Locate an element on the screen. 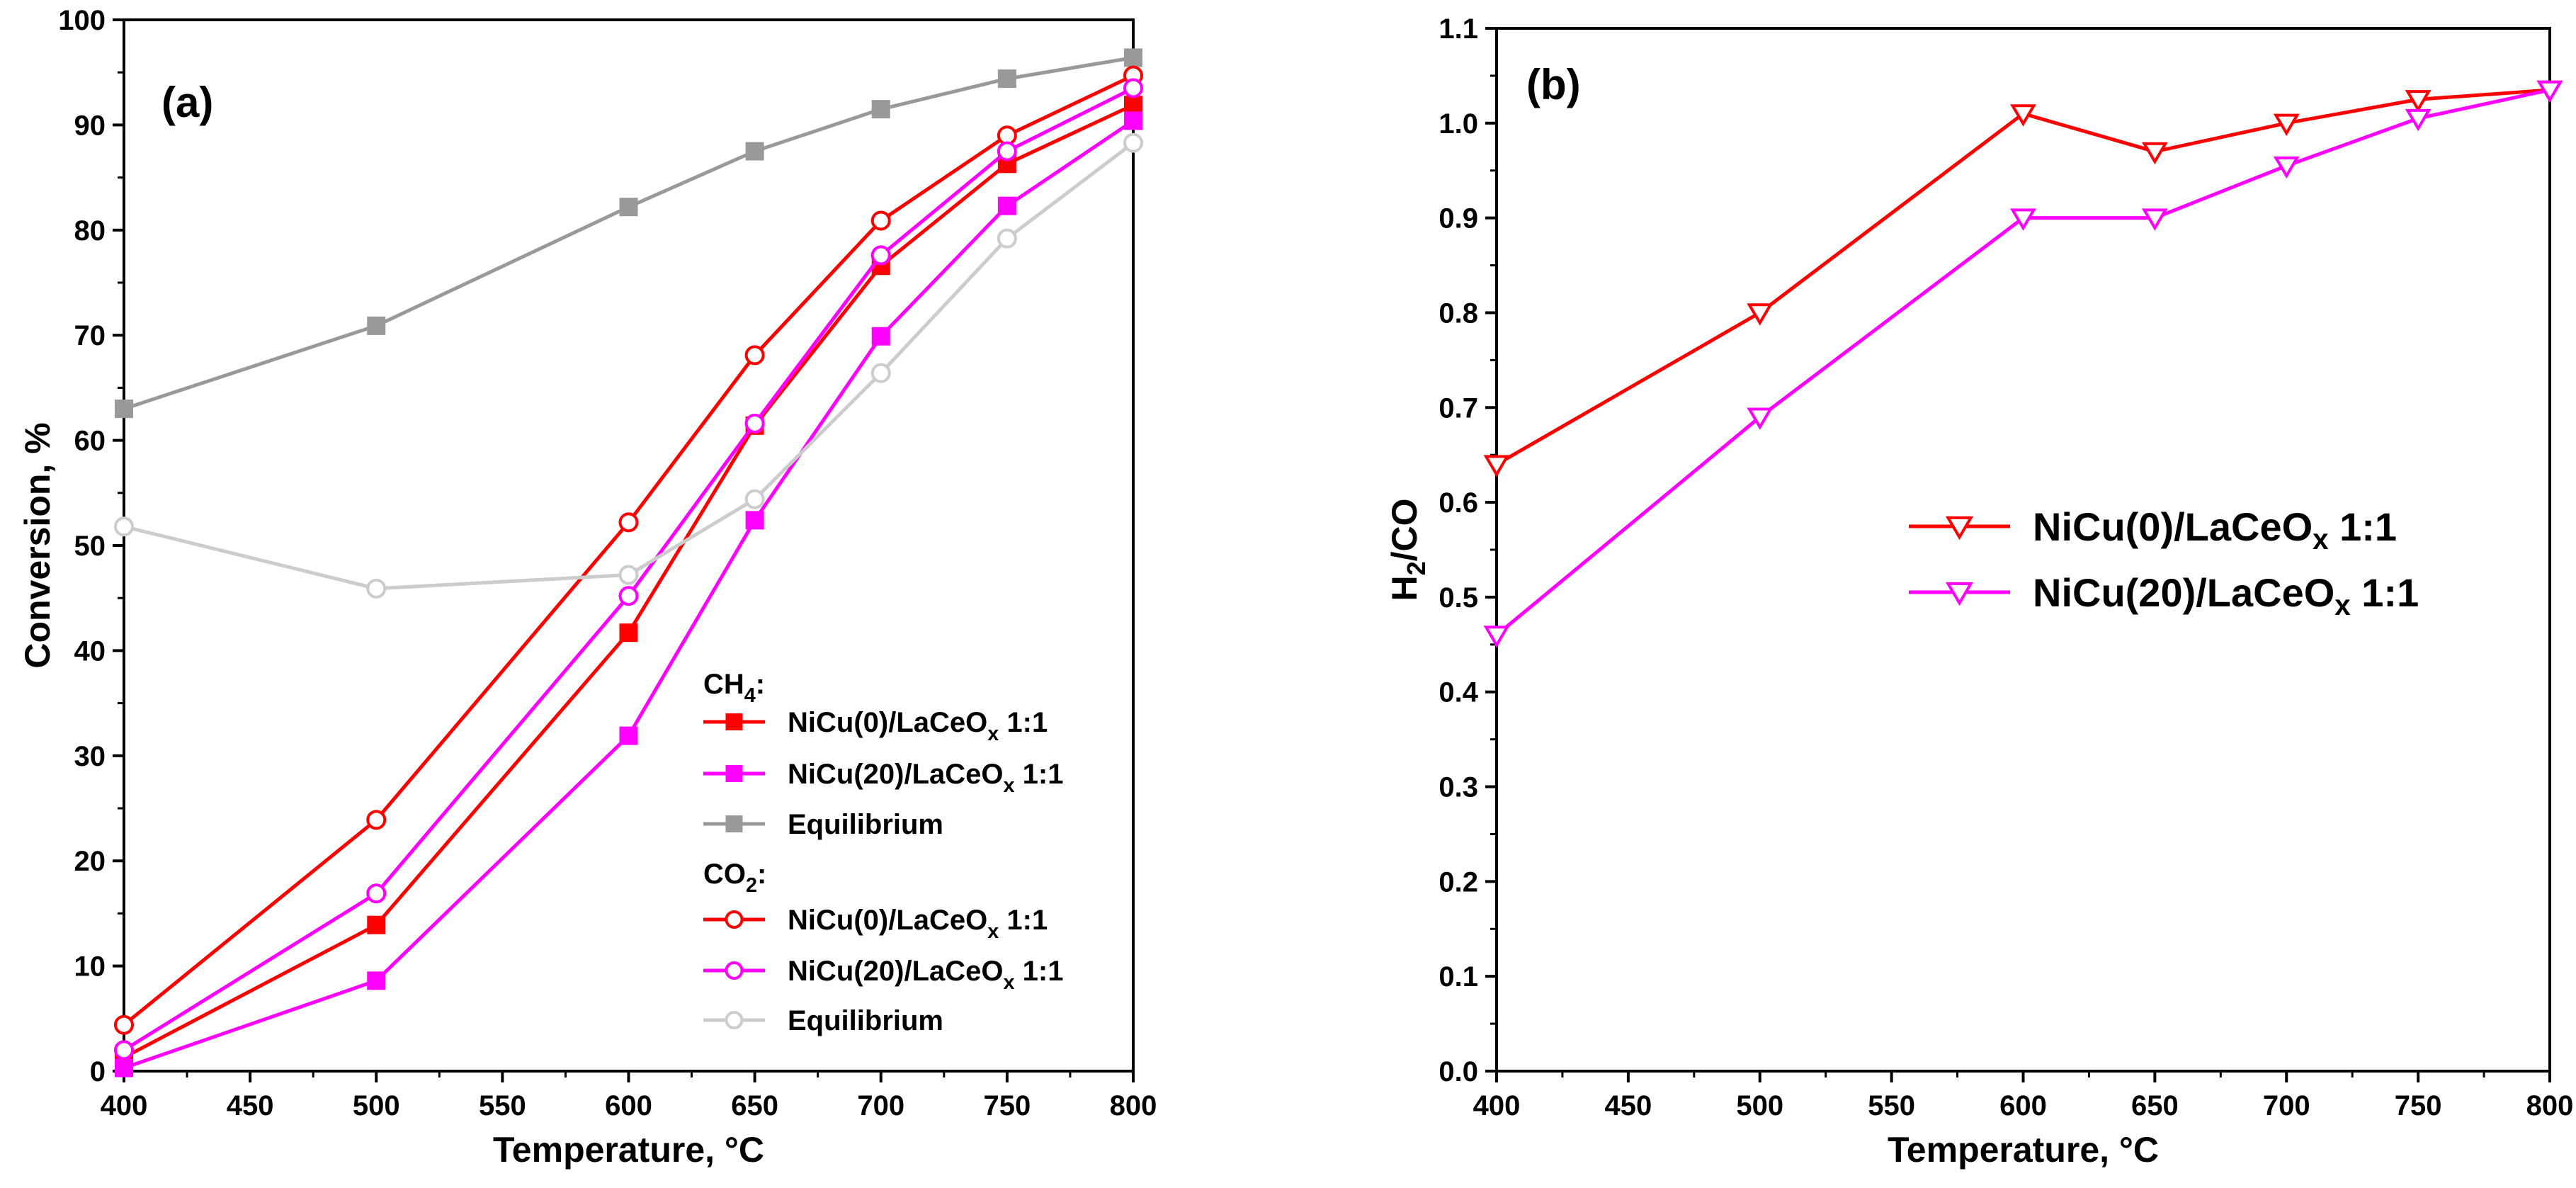 The image size is (2576, 1188). series-line is located at coordinates (2023, 277).